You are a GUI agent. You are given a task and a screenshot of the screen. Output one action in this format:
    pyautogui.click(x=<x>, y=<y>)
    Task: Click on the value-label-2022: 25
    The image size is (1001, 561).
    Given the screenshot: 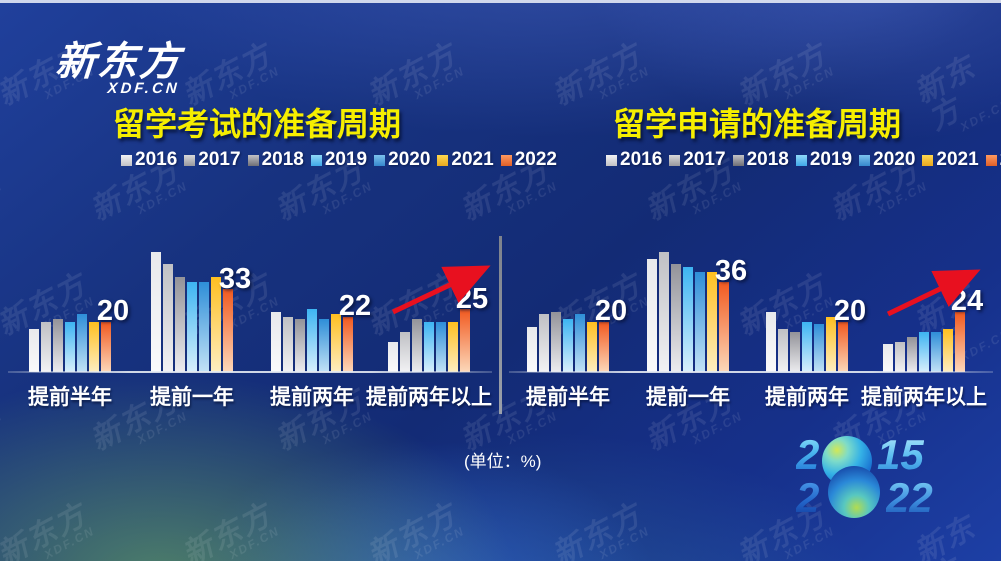 What is the action you would take?
    pyautogui.click(x=472, y=298)
    